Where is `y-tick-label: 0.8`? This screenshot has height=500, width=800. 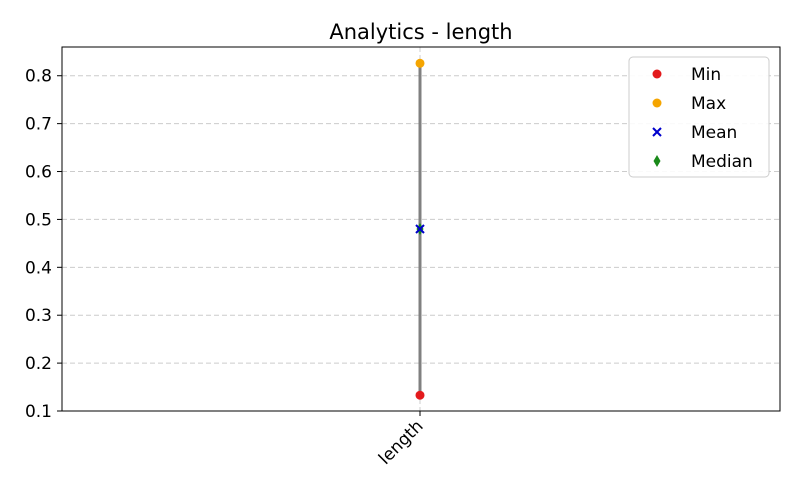
y-tick-label: 0.8 is located at coordinates (38, 77).